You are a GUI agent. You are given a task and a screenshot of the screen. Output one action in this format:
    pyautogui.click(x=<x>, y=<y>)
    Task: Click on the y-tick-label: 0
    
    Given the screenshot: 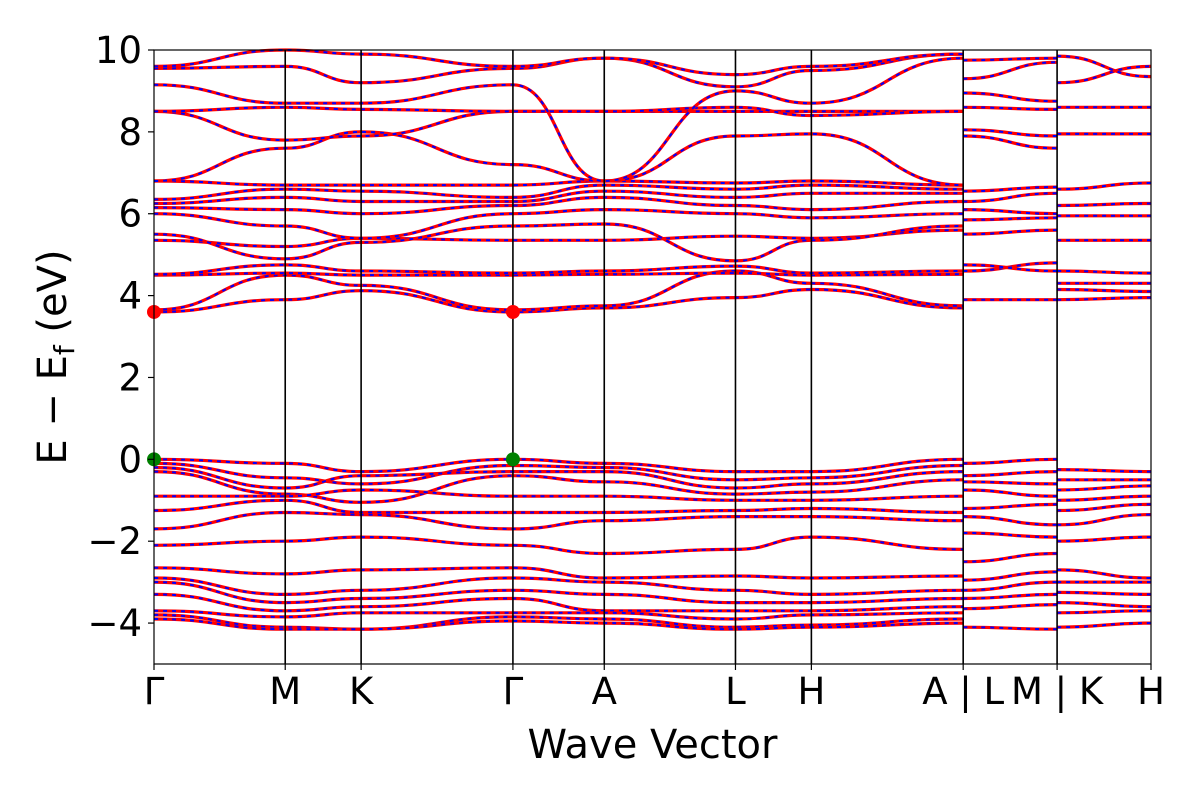 What is the action you would take?
    pyautogui.click(x=130, y=459)
    